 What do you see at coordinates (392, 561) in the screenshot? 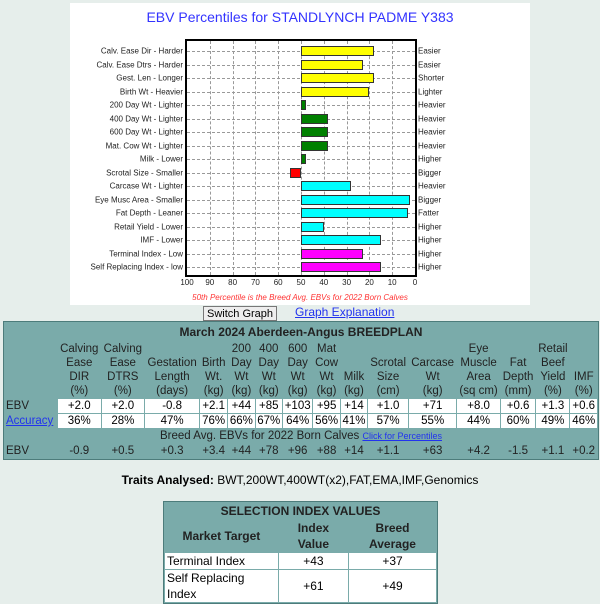
I see `selection-cell: +37` at bounding box center [392, 561].